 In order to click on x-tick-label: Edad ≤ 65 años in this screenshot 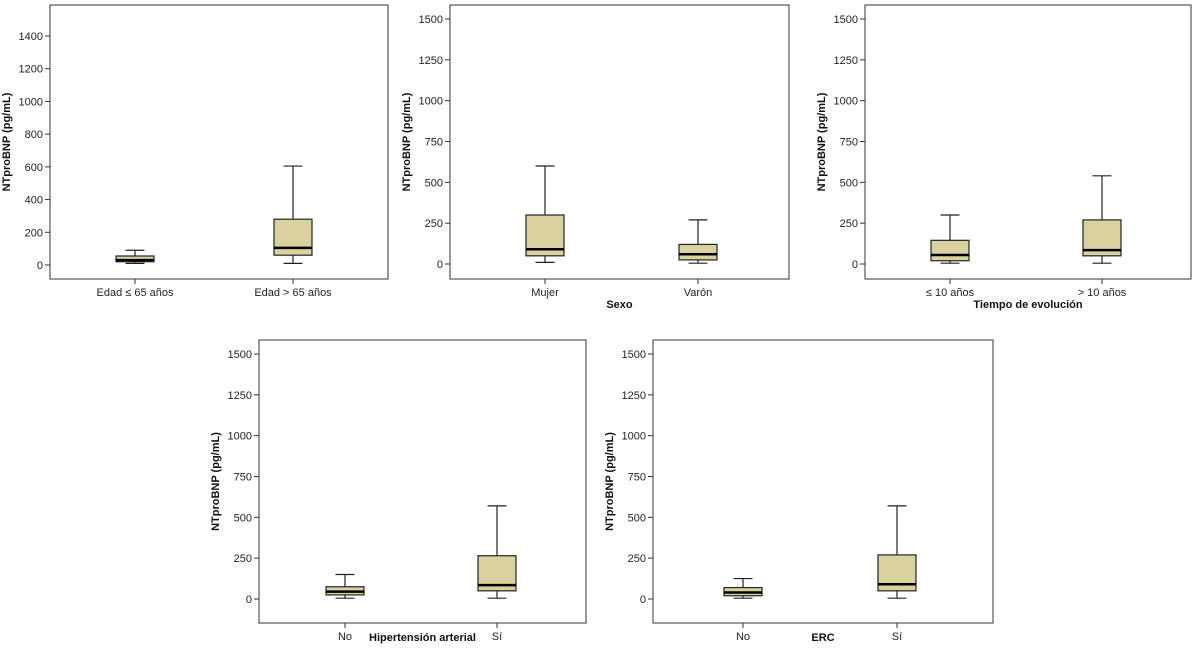, I will do `click(135, 293)`.